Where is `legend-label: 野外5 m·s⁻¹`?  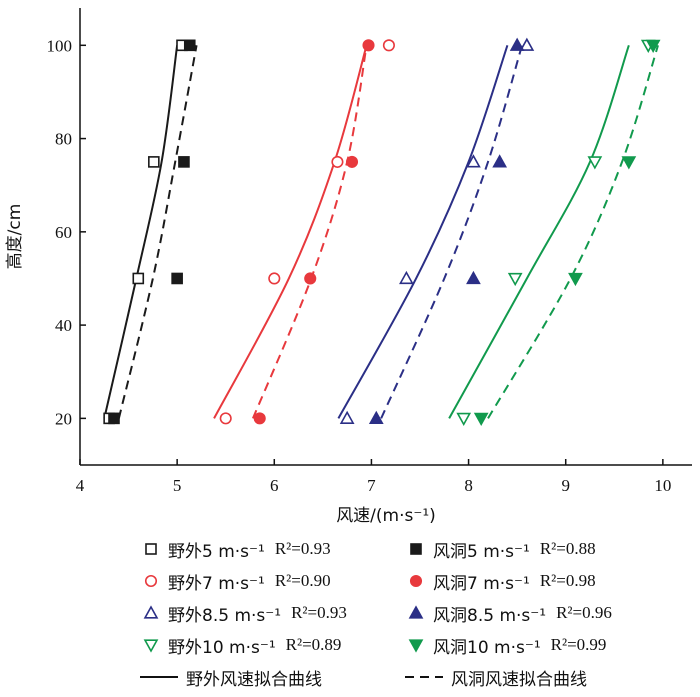 legend-label: 野外5 m·s⁻¹ is located at coordinates (216, 551).